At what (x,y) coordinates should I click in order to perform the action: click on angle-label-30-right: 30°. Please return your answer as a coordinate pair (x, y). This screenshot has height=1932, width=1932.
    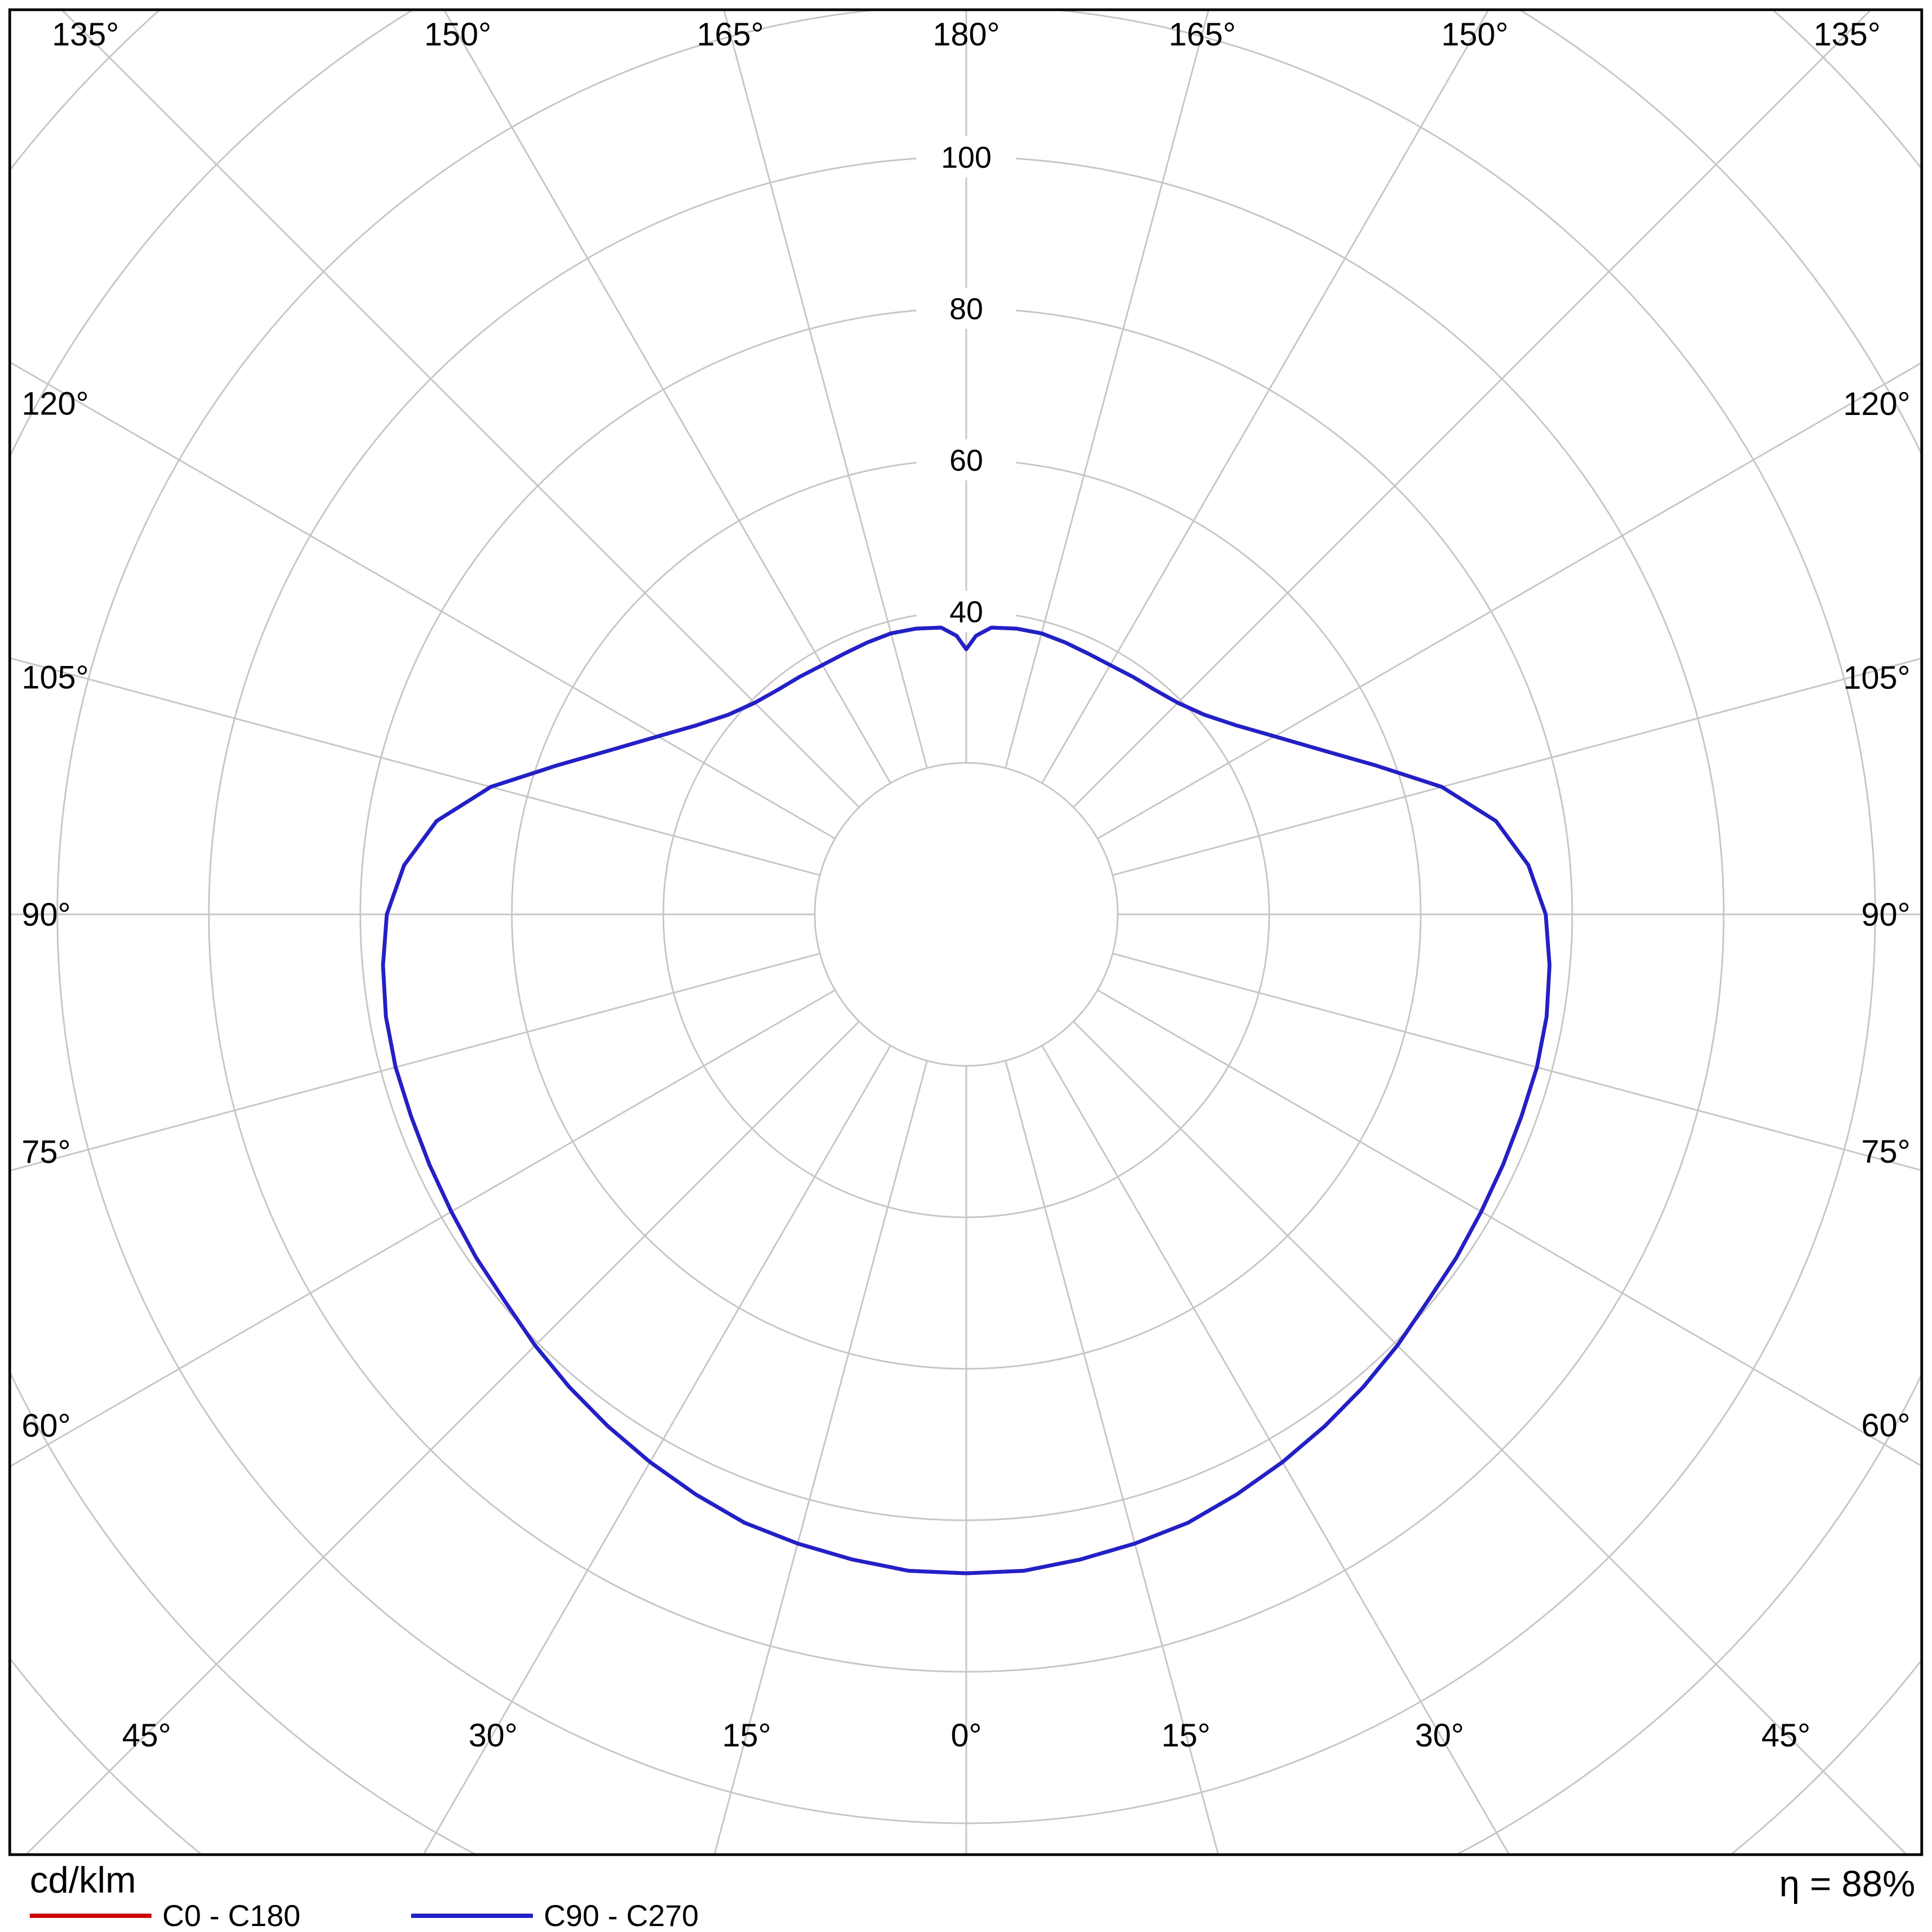
    Looking at the image, I should click on (1439, 1735).